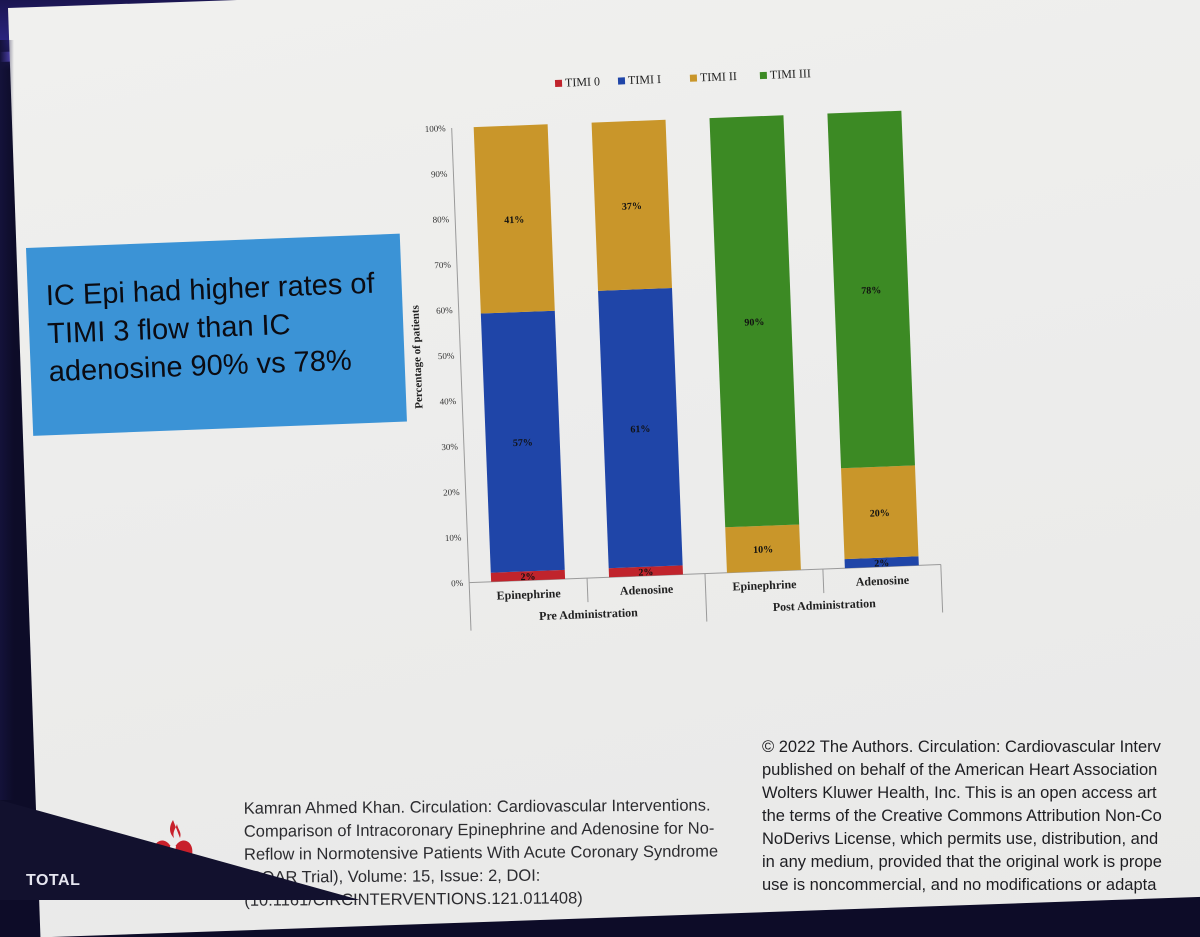  I want to click on data-label: 37%, so click(632, 207).